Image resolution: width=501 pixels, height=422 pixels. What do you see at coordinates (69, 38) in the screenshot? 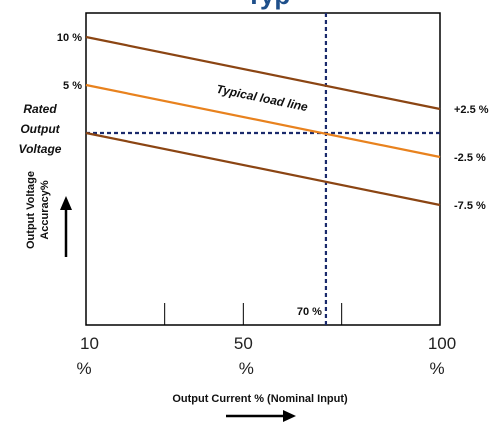
I see `left-axis-label-0: 10 %` at bounding box center [69, 38].